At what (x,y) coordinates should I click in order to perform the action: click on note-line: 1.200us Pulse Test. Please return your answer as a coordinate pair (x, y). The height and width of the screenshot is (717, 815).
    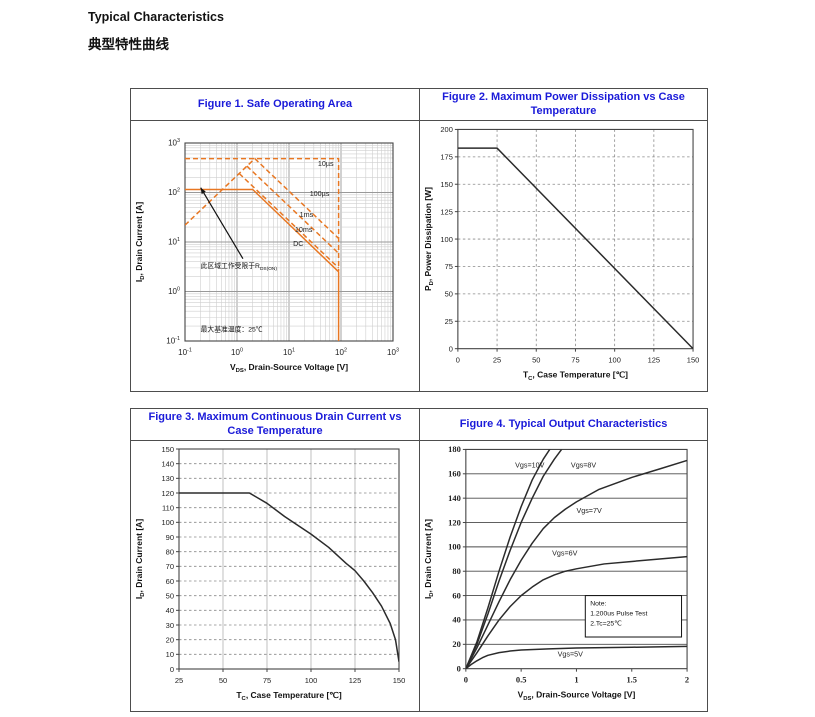
    Looking at the image, I should click on (618, 614).